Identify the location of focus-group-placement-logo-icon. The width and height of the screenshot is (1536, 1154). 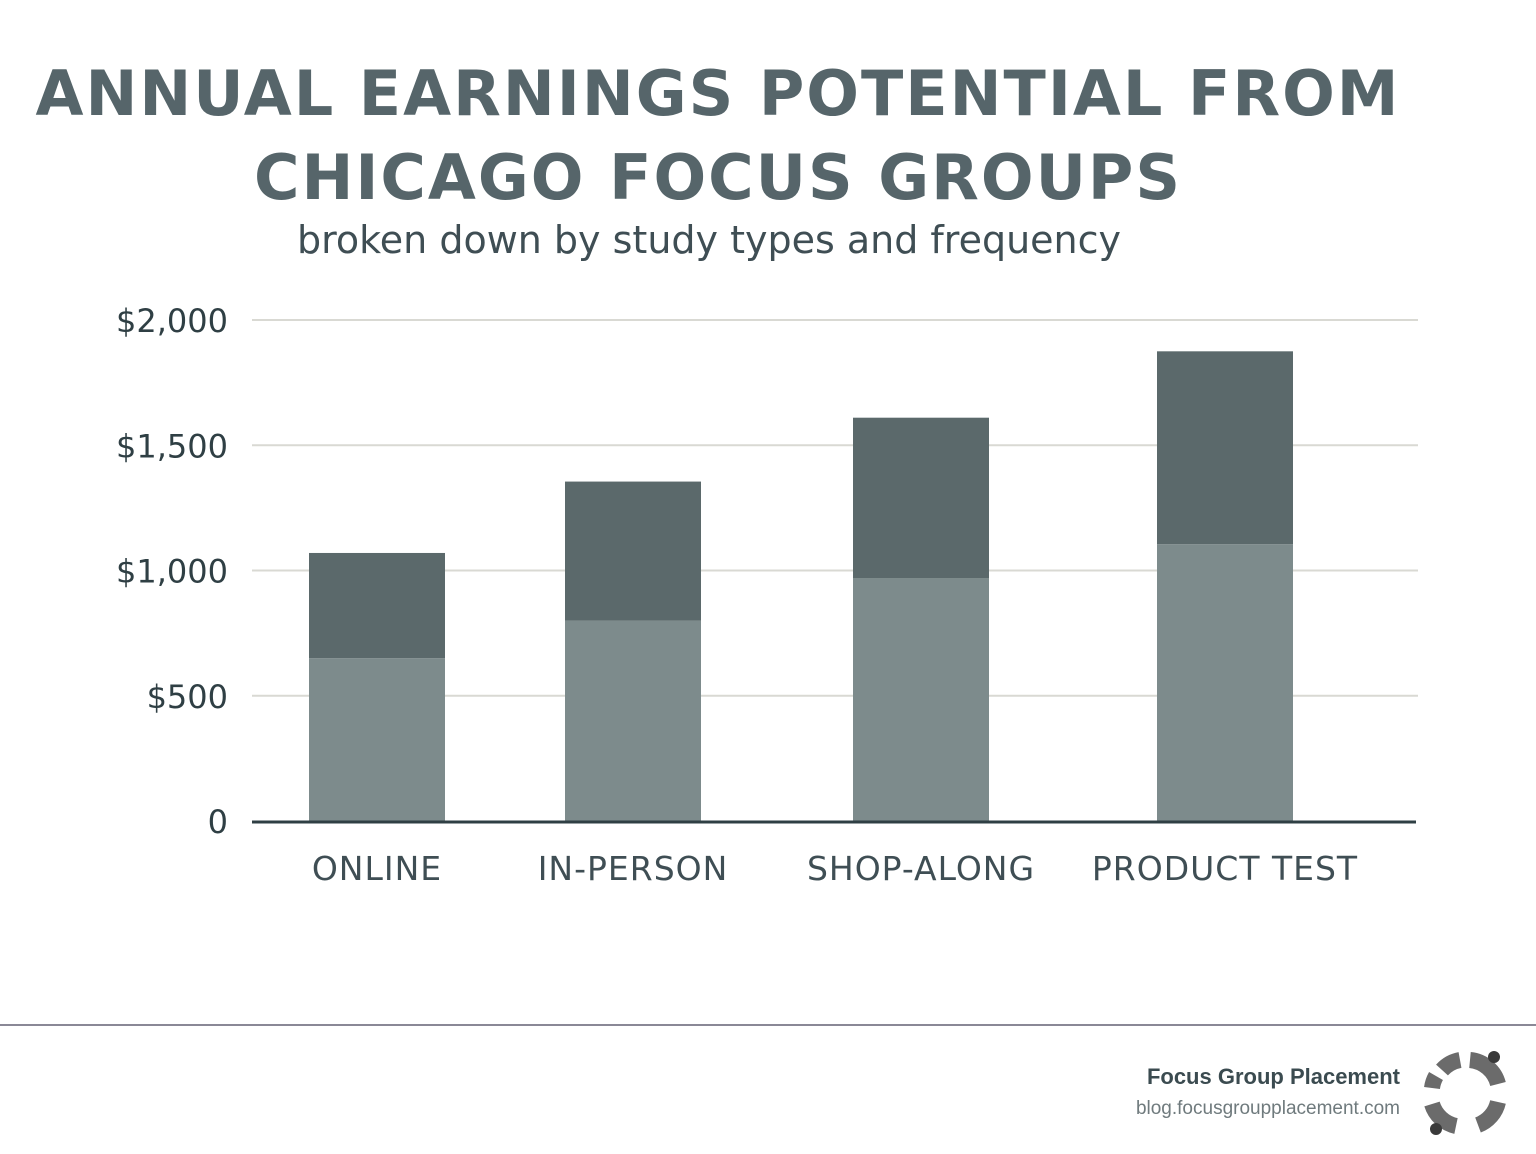
(1465, 1093).